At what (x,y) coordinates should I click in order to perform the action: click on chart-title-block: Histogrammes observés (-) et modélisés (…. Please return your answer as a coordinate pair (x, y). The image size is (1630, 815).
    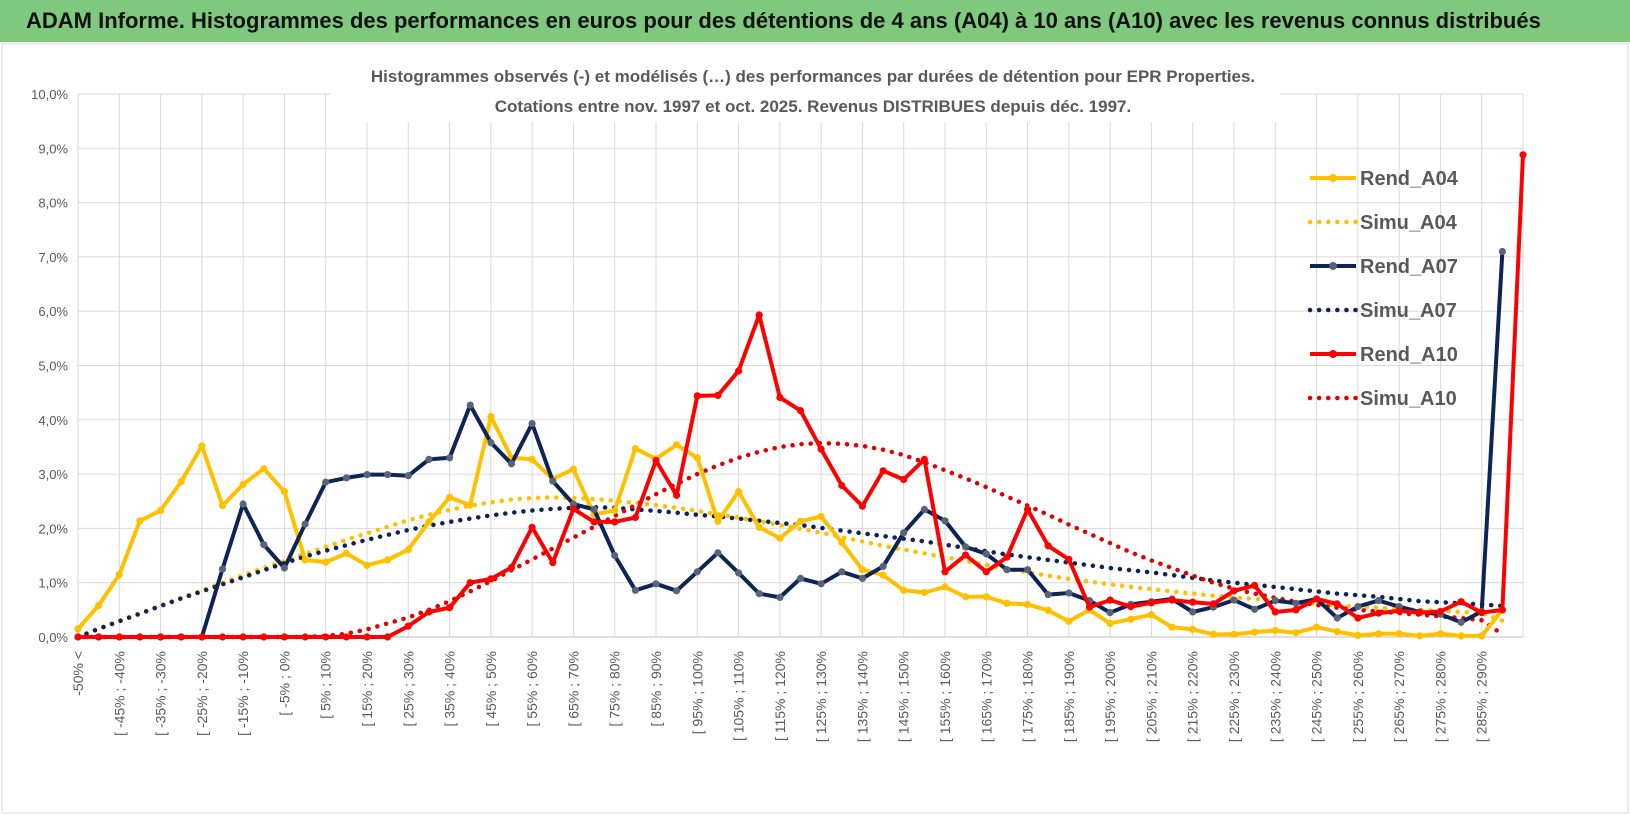
    Looking at the image, I should click on (805, 90).